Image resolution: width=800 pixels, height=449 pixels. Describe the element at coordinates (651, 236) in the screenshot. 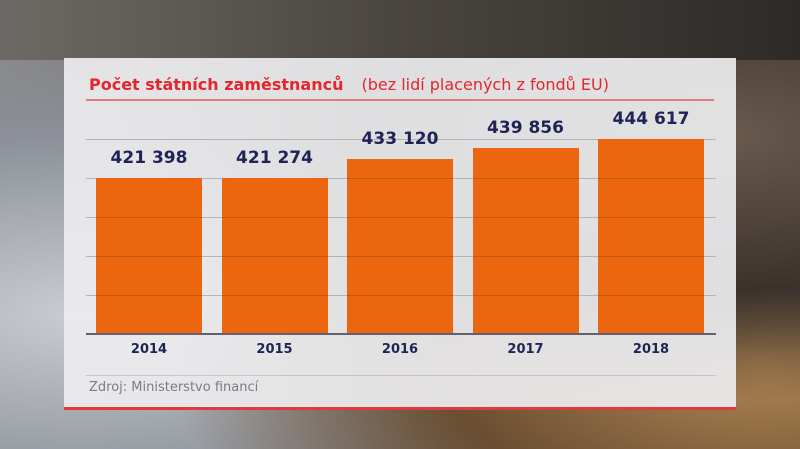

I see `bar-2018` at that location.